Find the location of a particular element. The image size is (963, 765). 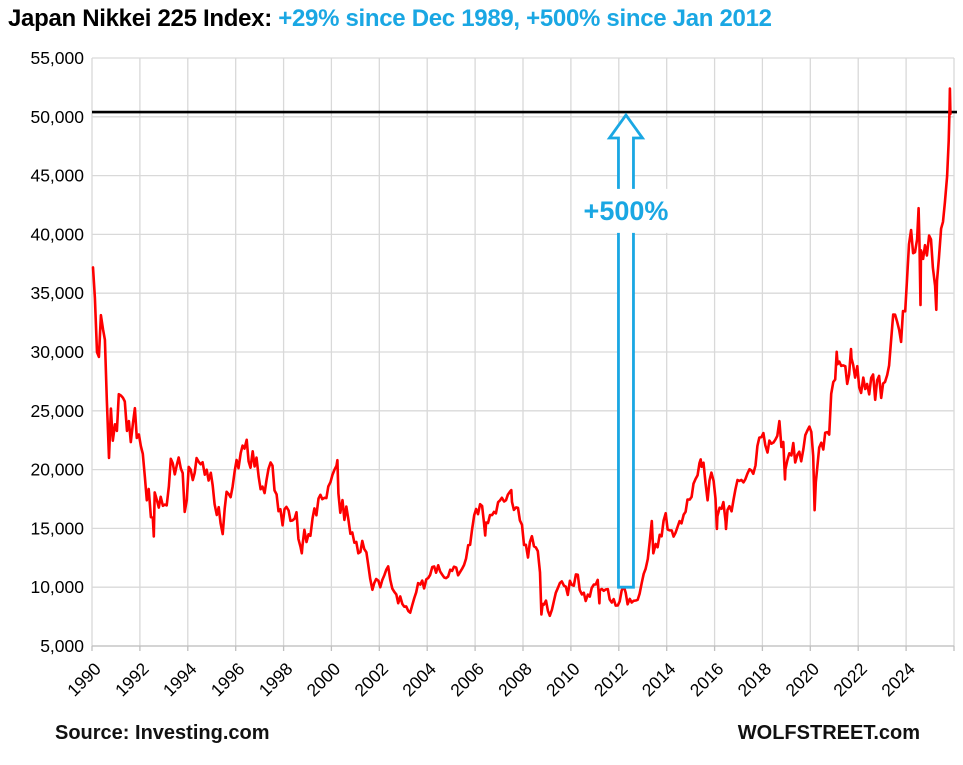

svg-text: 35,000 is located at coordinates (57, 293).